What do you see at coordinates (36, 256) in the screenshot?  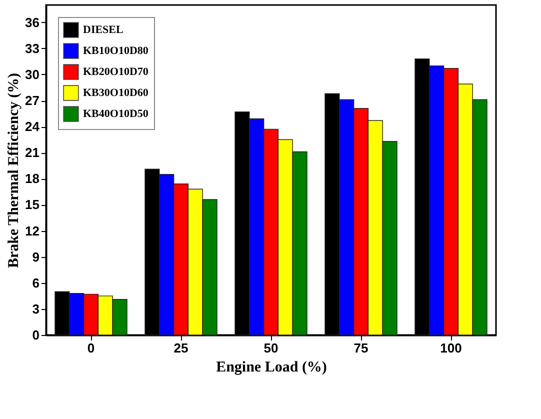 I see `y-tick-label: 9` at bounding box center [36, 256].